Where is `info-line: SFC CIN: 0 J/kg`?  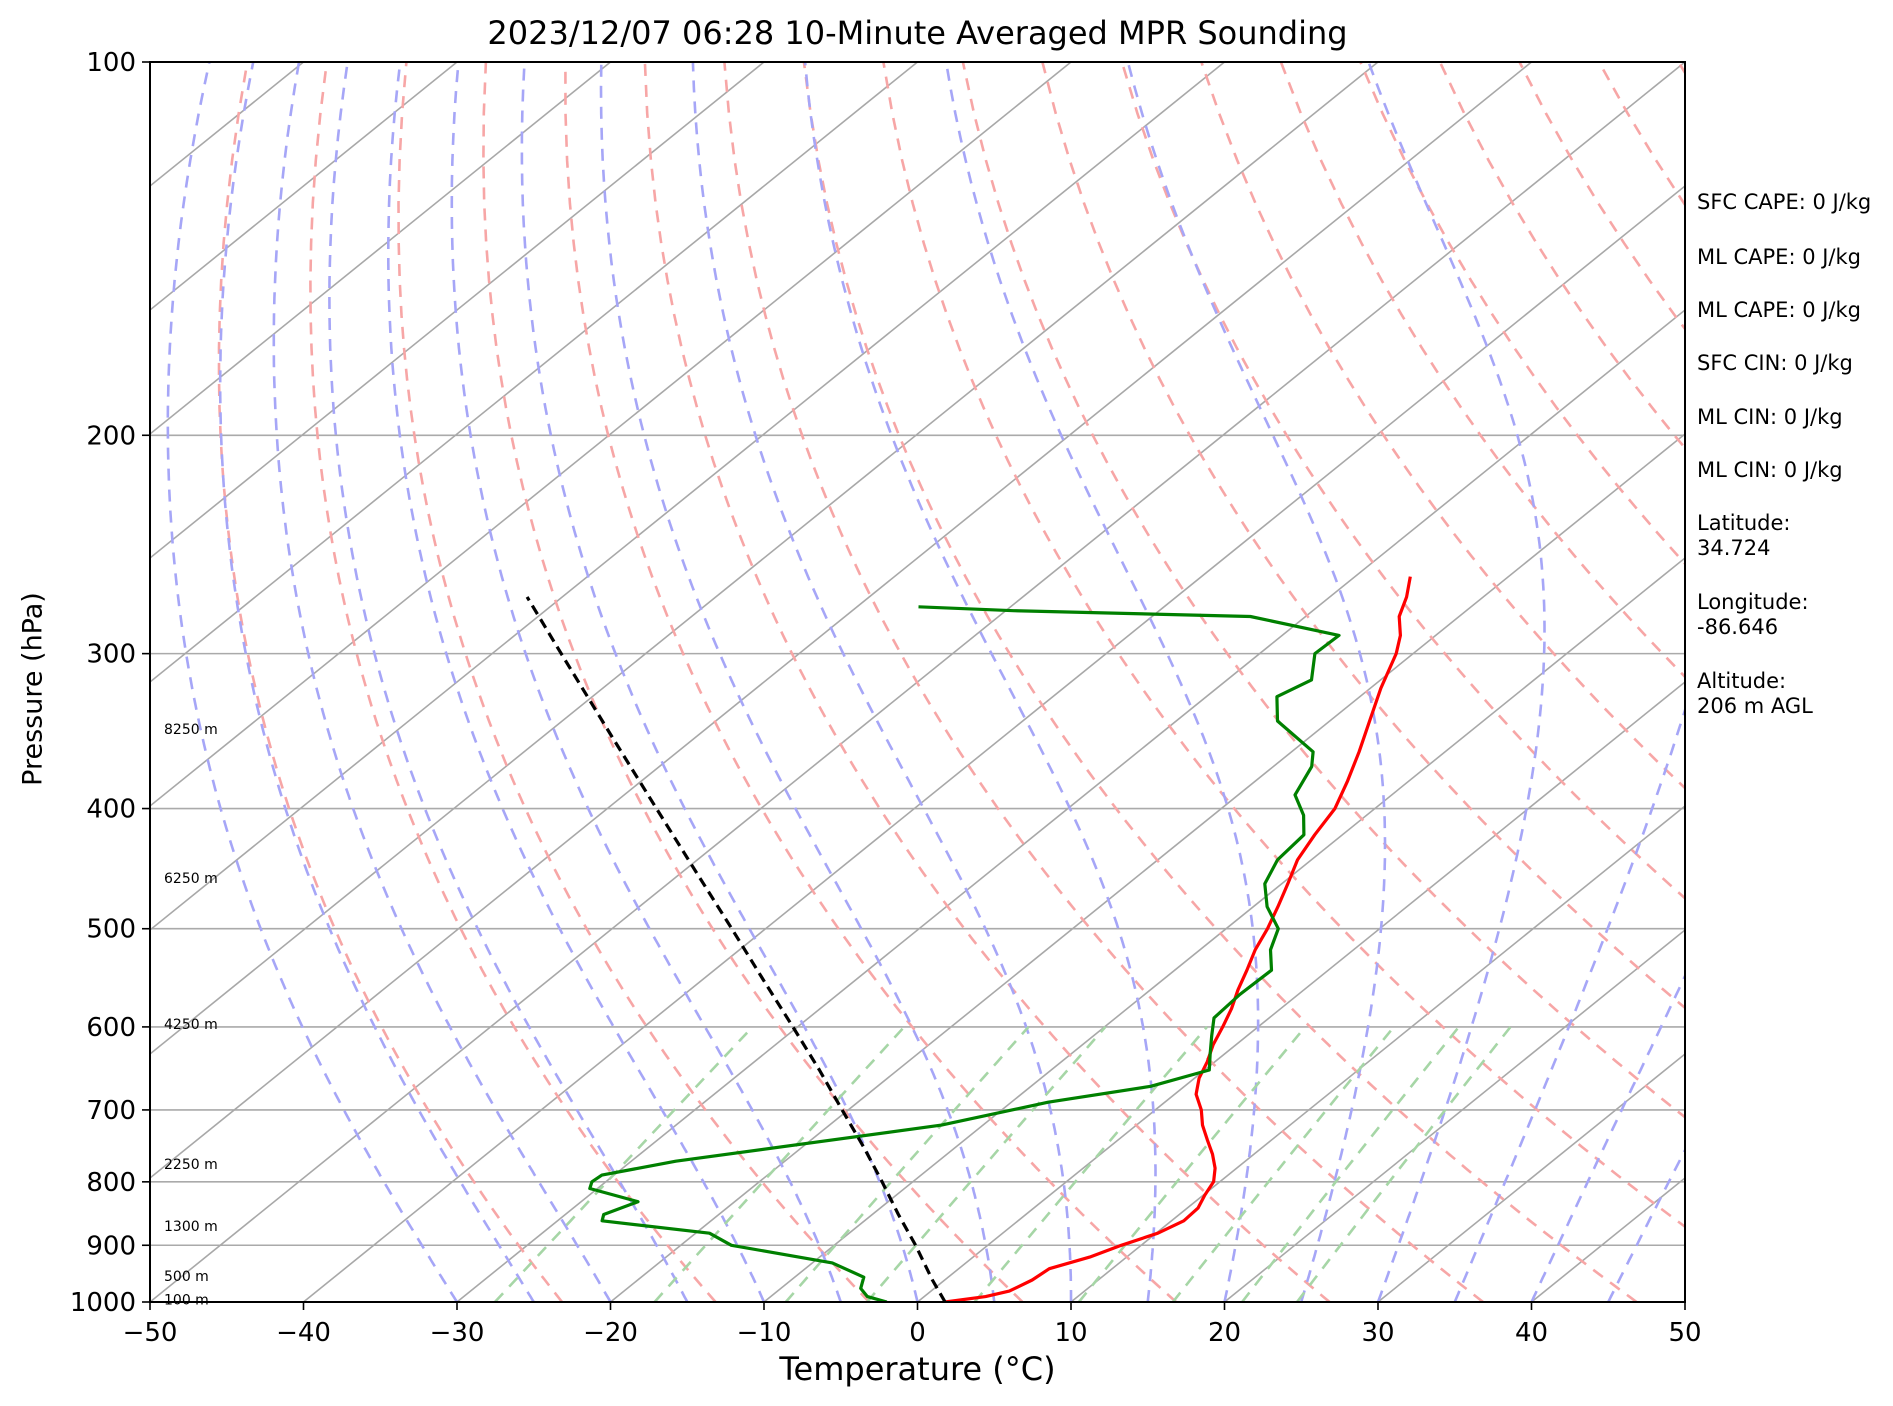 info-line: SFC CIN: 0 J/kg is located at coordinates (1775, 363).